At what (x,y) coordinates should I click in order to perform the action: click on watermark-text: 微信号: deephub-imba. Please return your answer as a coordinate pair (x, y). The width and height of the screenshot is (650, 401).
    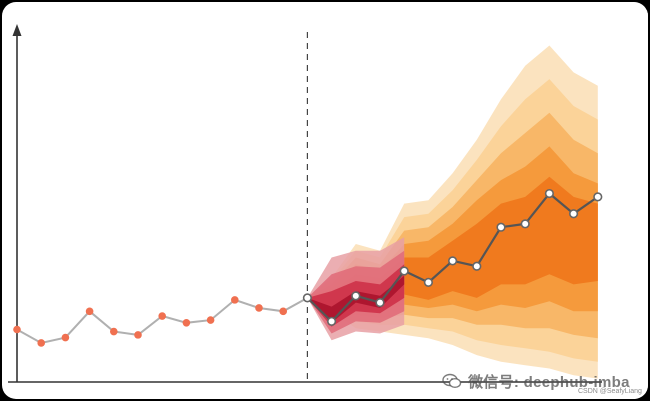
    Looking at the image, I should click on (549, 382).